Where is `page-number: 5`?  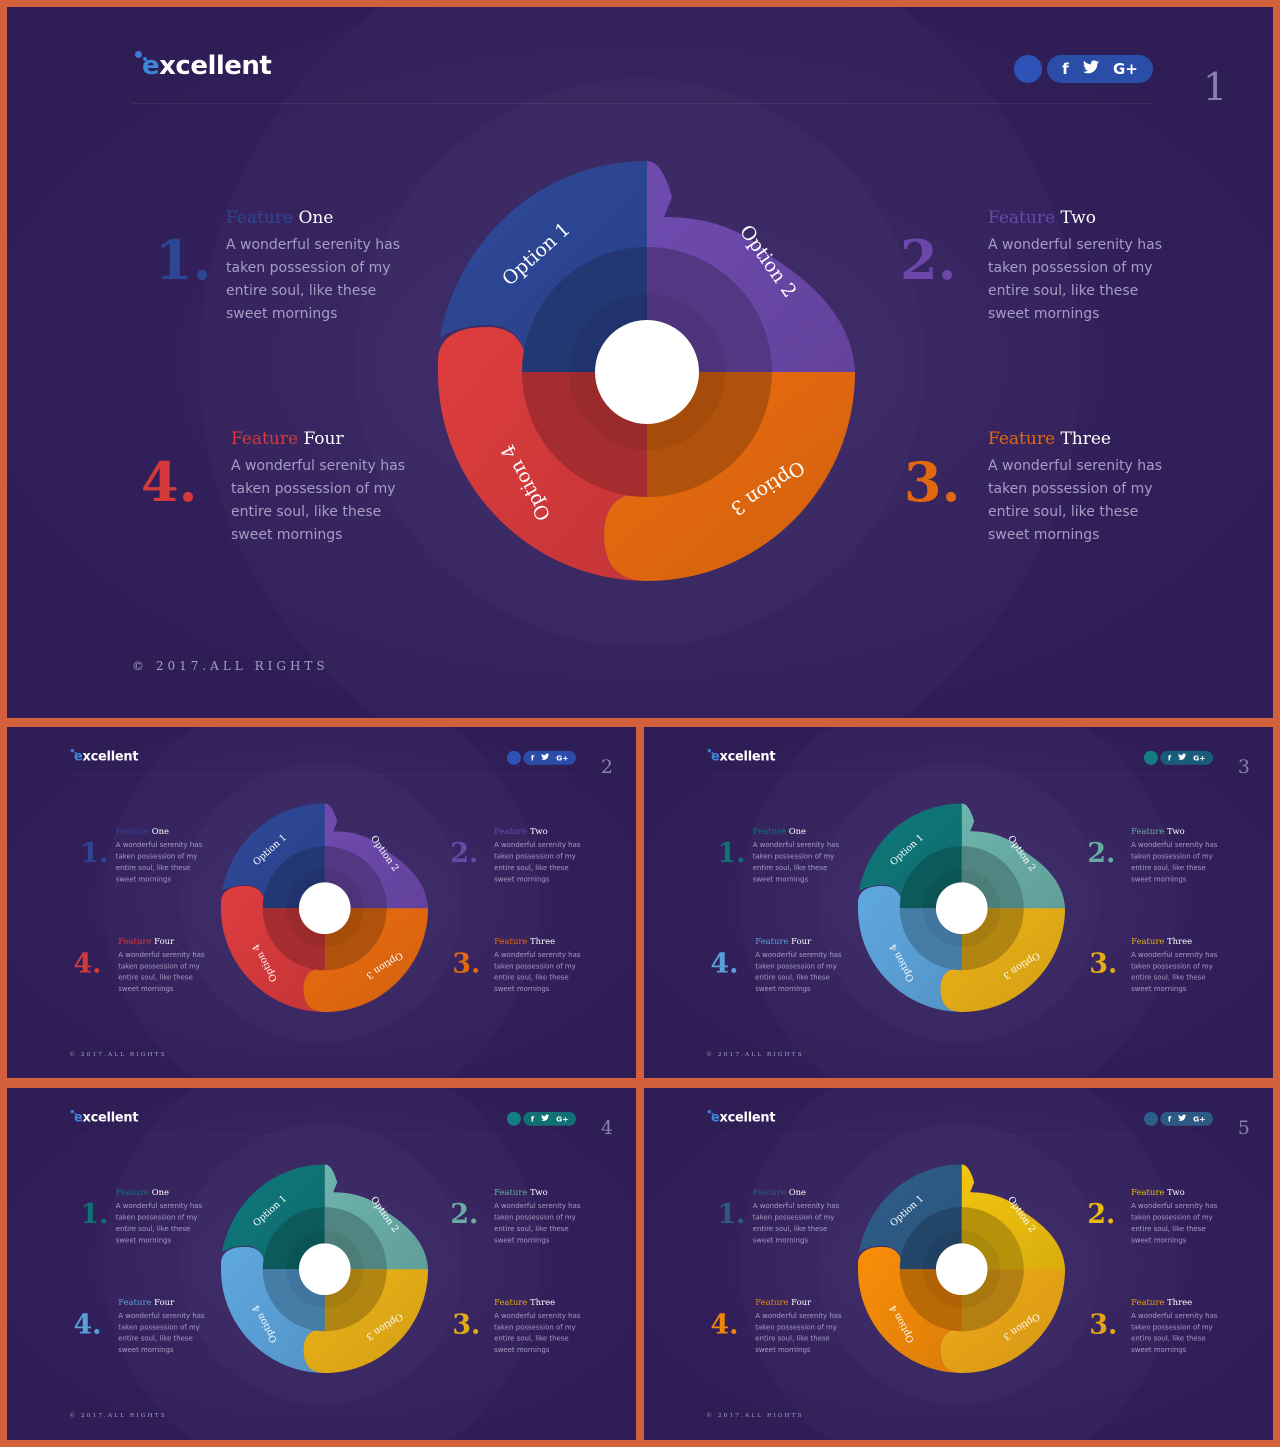 page-number: 5 is located at coordinates (1243, 1127).